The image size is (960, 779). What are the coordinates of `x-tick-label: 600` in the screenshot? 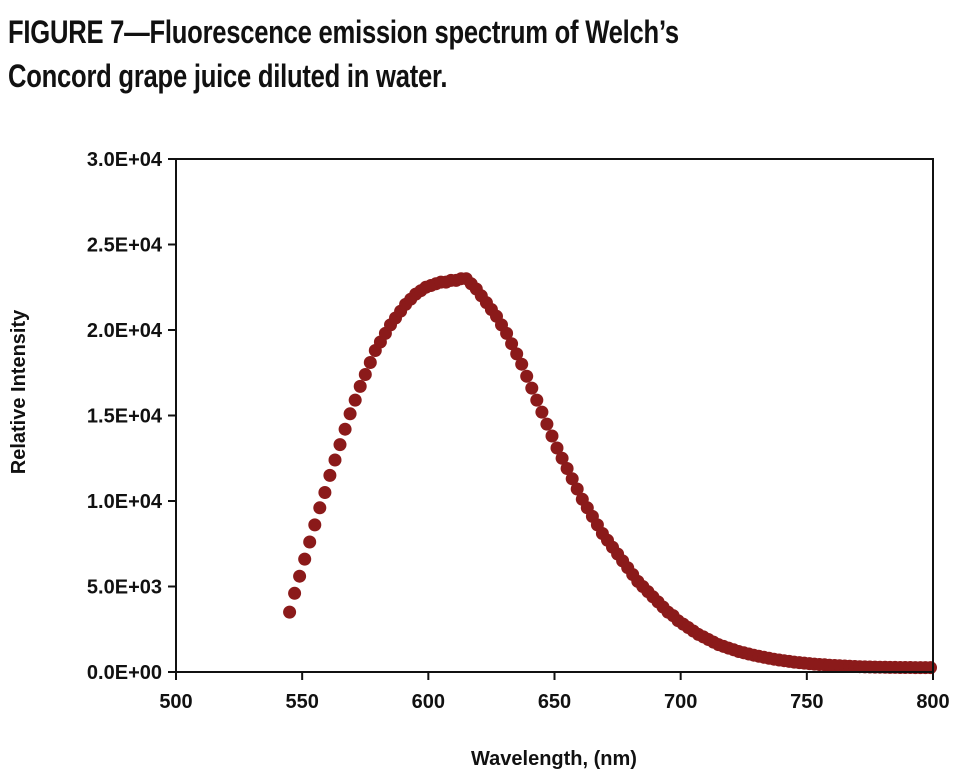 It's located at (428, 702).